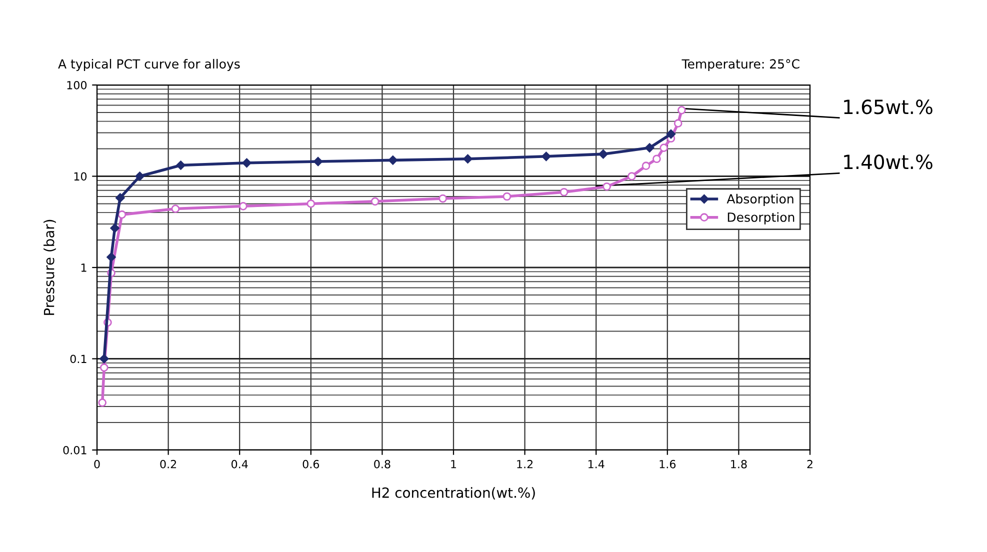 Image resolution: width=987 pixels, height=552 pixels. Describe the element at coordinates (809, 464) in the screenshot. I see `x-tick-label: 2` at that location.